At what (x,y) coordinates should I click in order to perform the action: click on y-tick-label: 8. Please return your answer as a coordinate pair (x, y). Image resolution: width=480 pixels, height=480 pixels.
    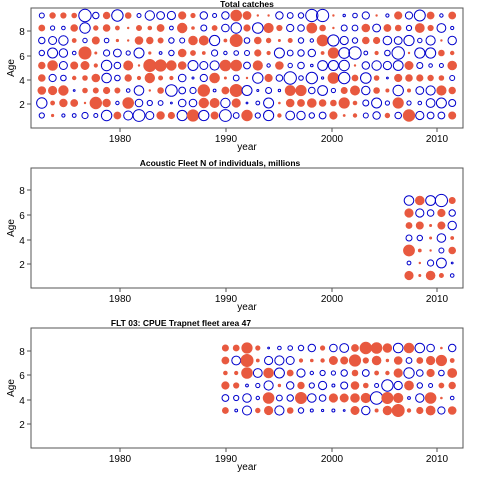
    Looking at the image, I should click on (22, 352).